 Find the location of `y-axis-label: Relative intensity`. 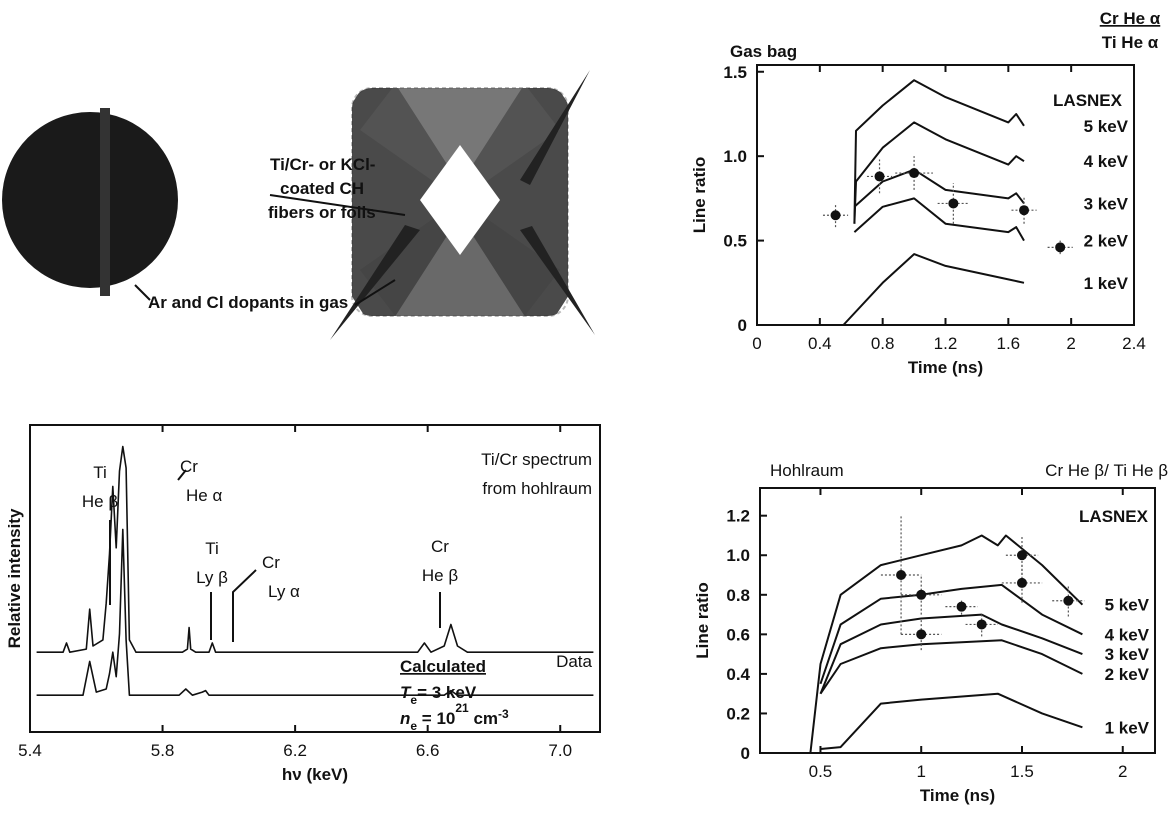

y-axis-label: Relative intensity is located at coordinates (14, 578).